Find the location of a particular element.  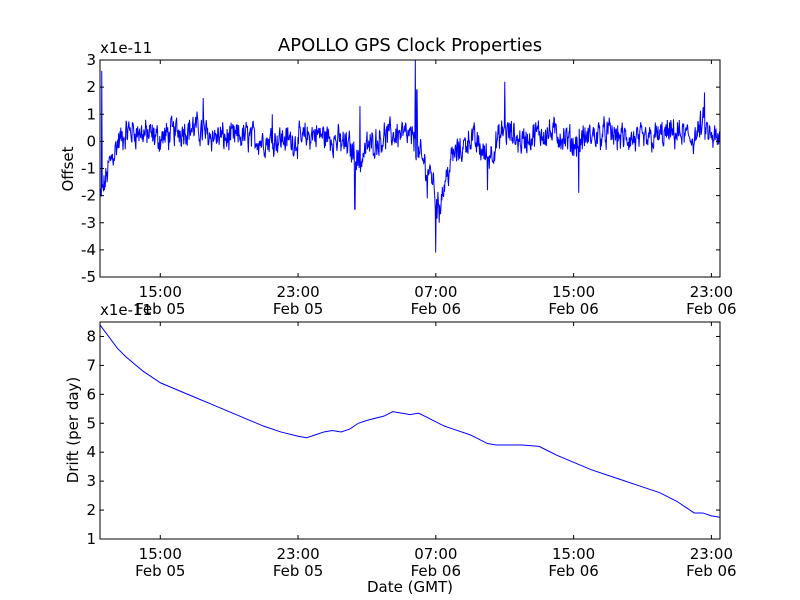

top-y-tick-label: -5 is located at coordinates (88, 277).